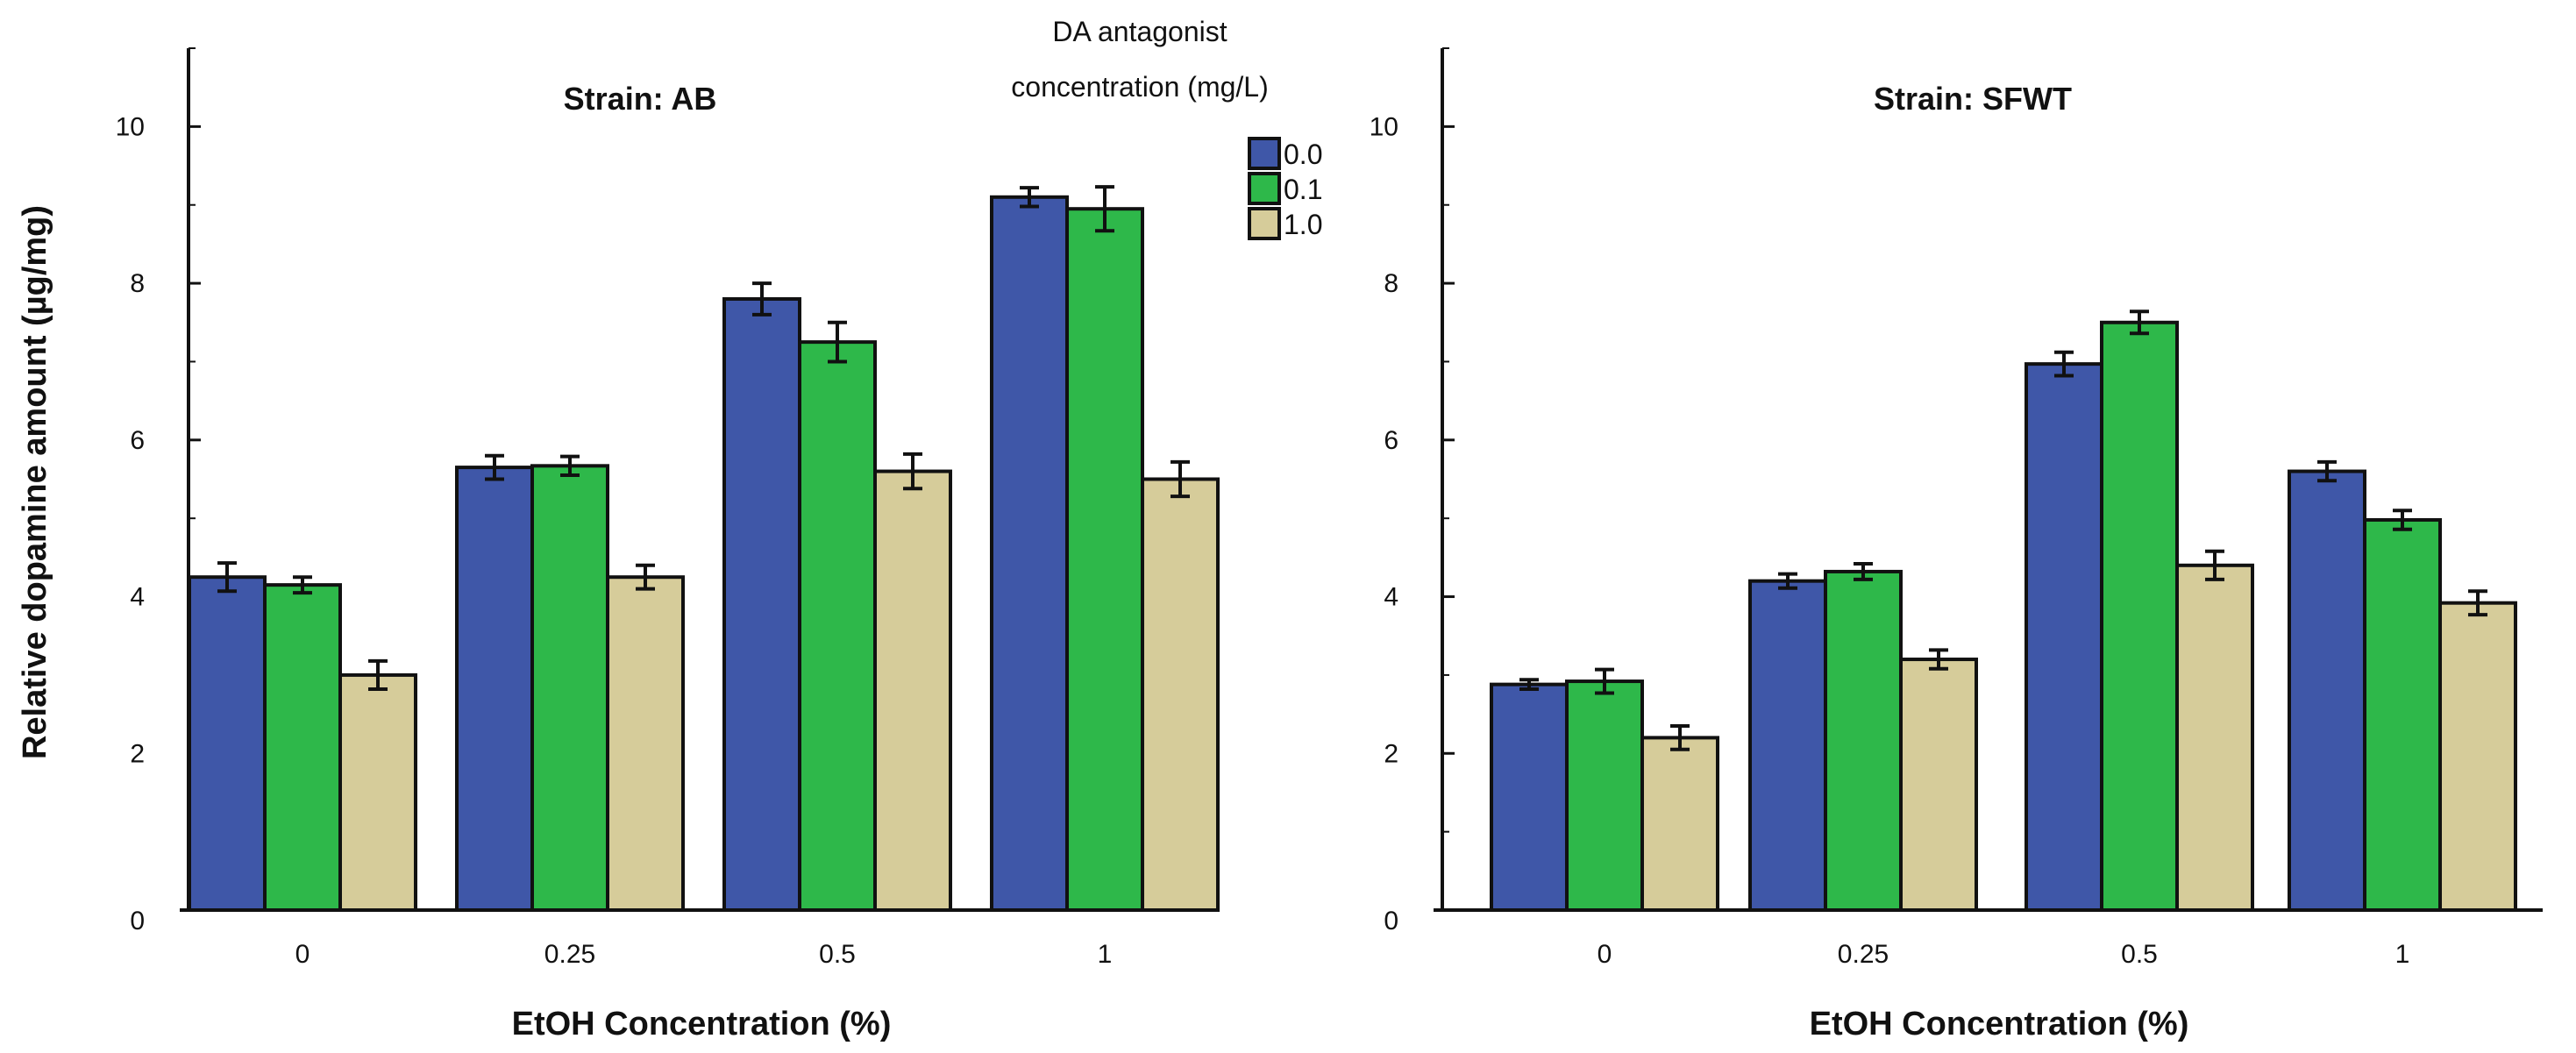 The width and height of the screenshot is (2576, 1053). What do you see at coordinates (1139, 31) in the screenshot?
I see `legend-title-line-1: DA antagonist` at bounding box center [1139, 31].